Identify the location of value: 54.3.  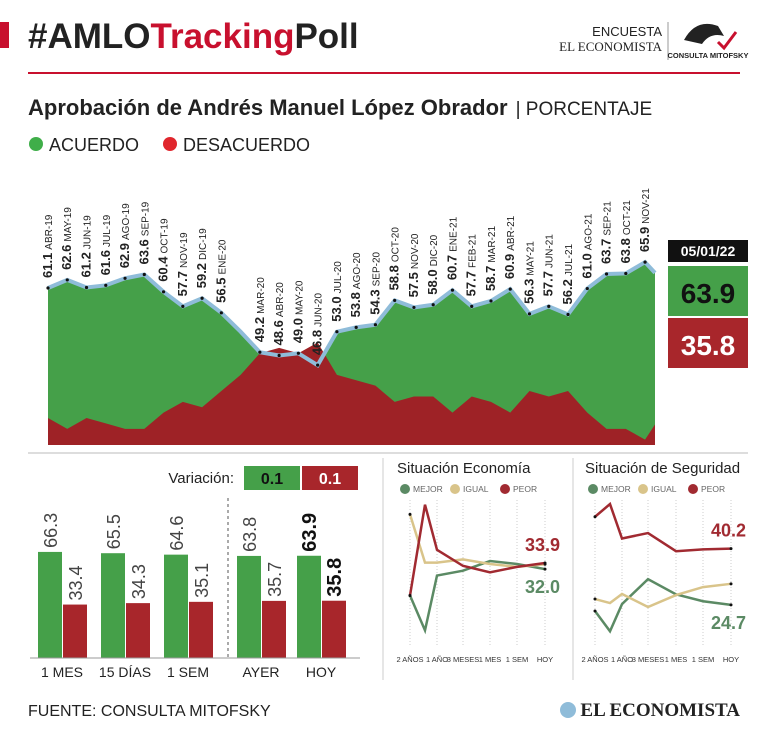
(374, 301).